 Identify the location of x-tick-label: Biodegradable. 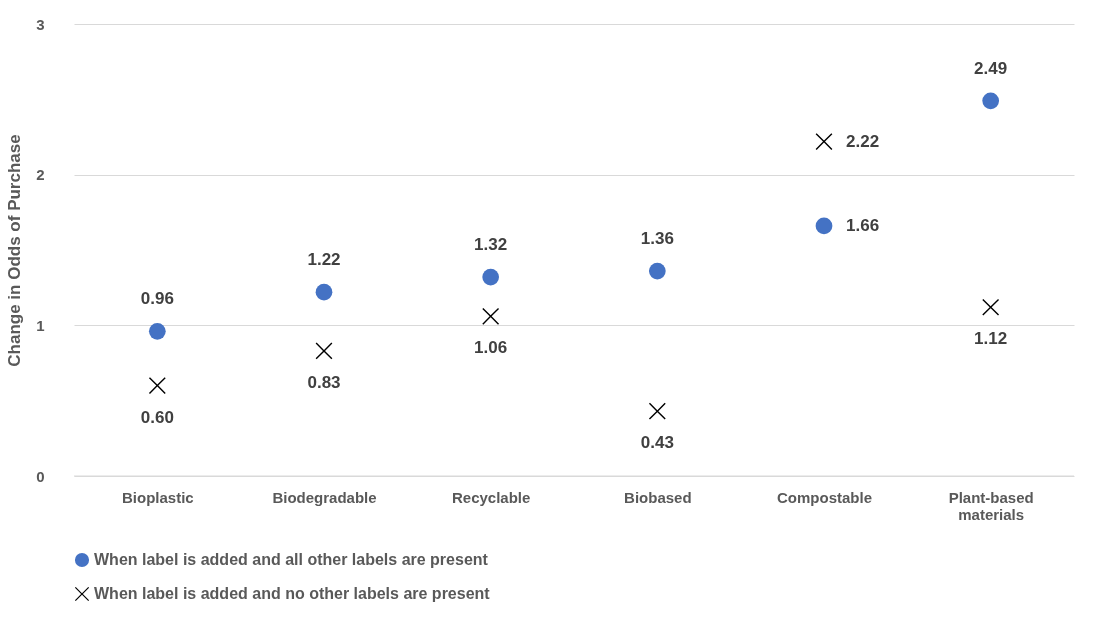
(324, 497).